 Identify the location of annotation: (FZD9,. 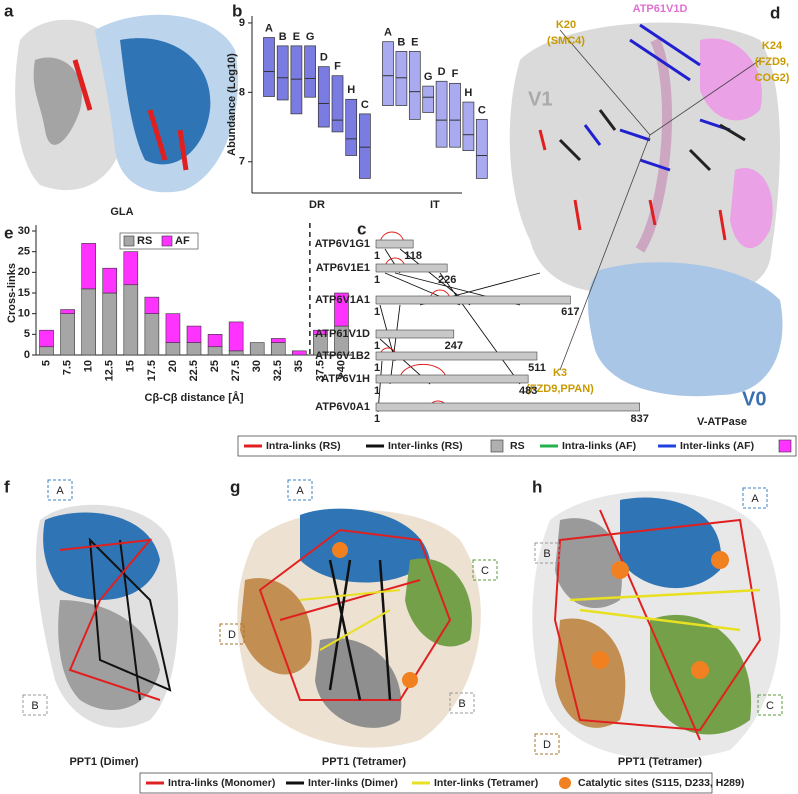
(772, 62).